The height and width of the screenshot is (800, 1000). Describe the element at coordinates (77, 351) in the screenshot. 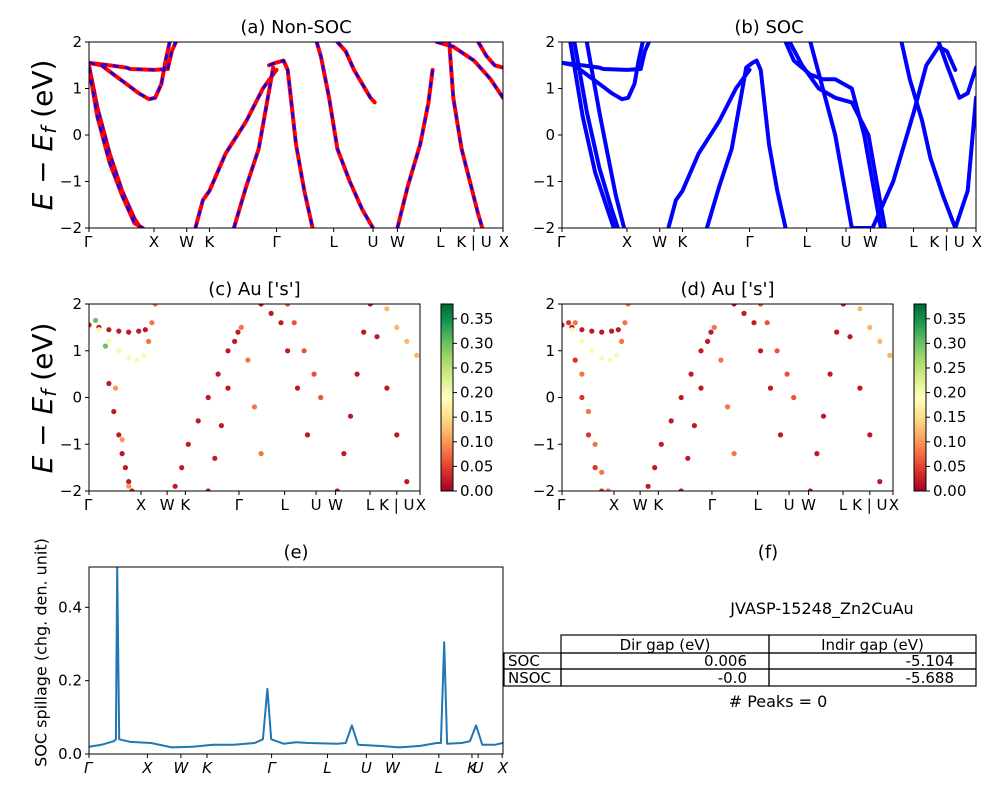

I see `ytick-label-c-3: 1` at that location.